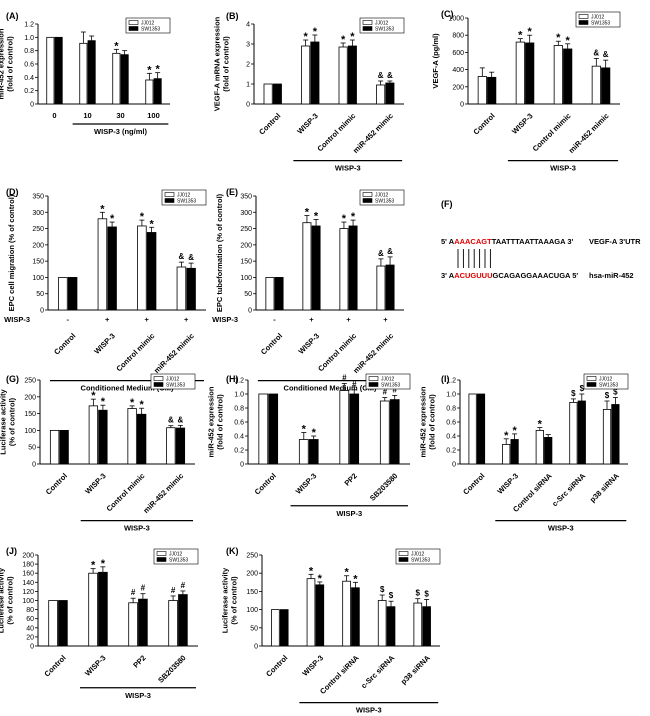 This screenshot has height=716, width=650. Describe the element at coordinates (458, 87) in the screenshot. I see `y-tick-label: 200` at that location.